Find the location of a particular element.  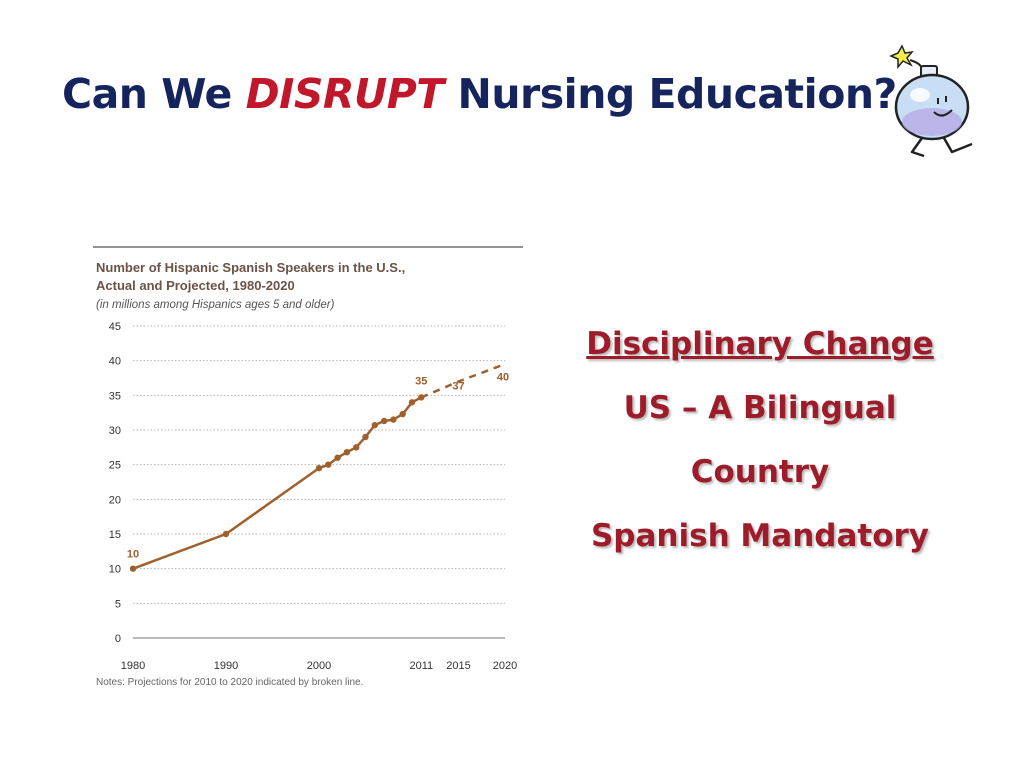

y-tick-label-15: 15 is located at coordinates (115, 535).